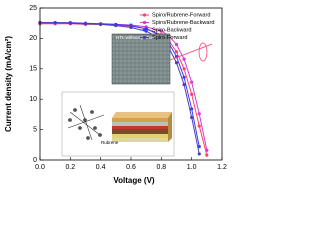 The width and height of the screenshot is (320, 240). I want to click on x-tick-label: 1.0, so click(192, 167).